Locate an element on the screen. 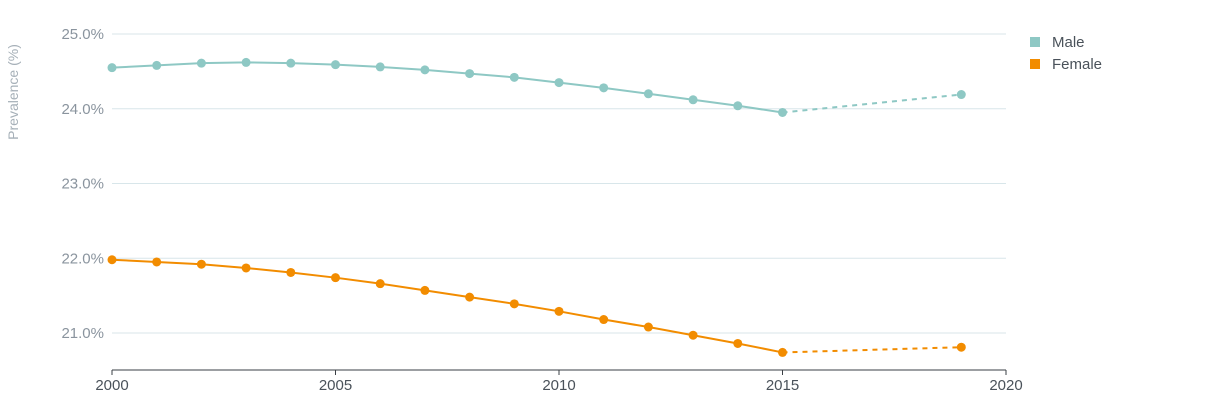 The width and height of the screenshot is (1230, 403). y-tick-label: 23.0% is located at coordinates (82, 184).